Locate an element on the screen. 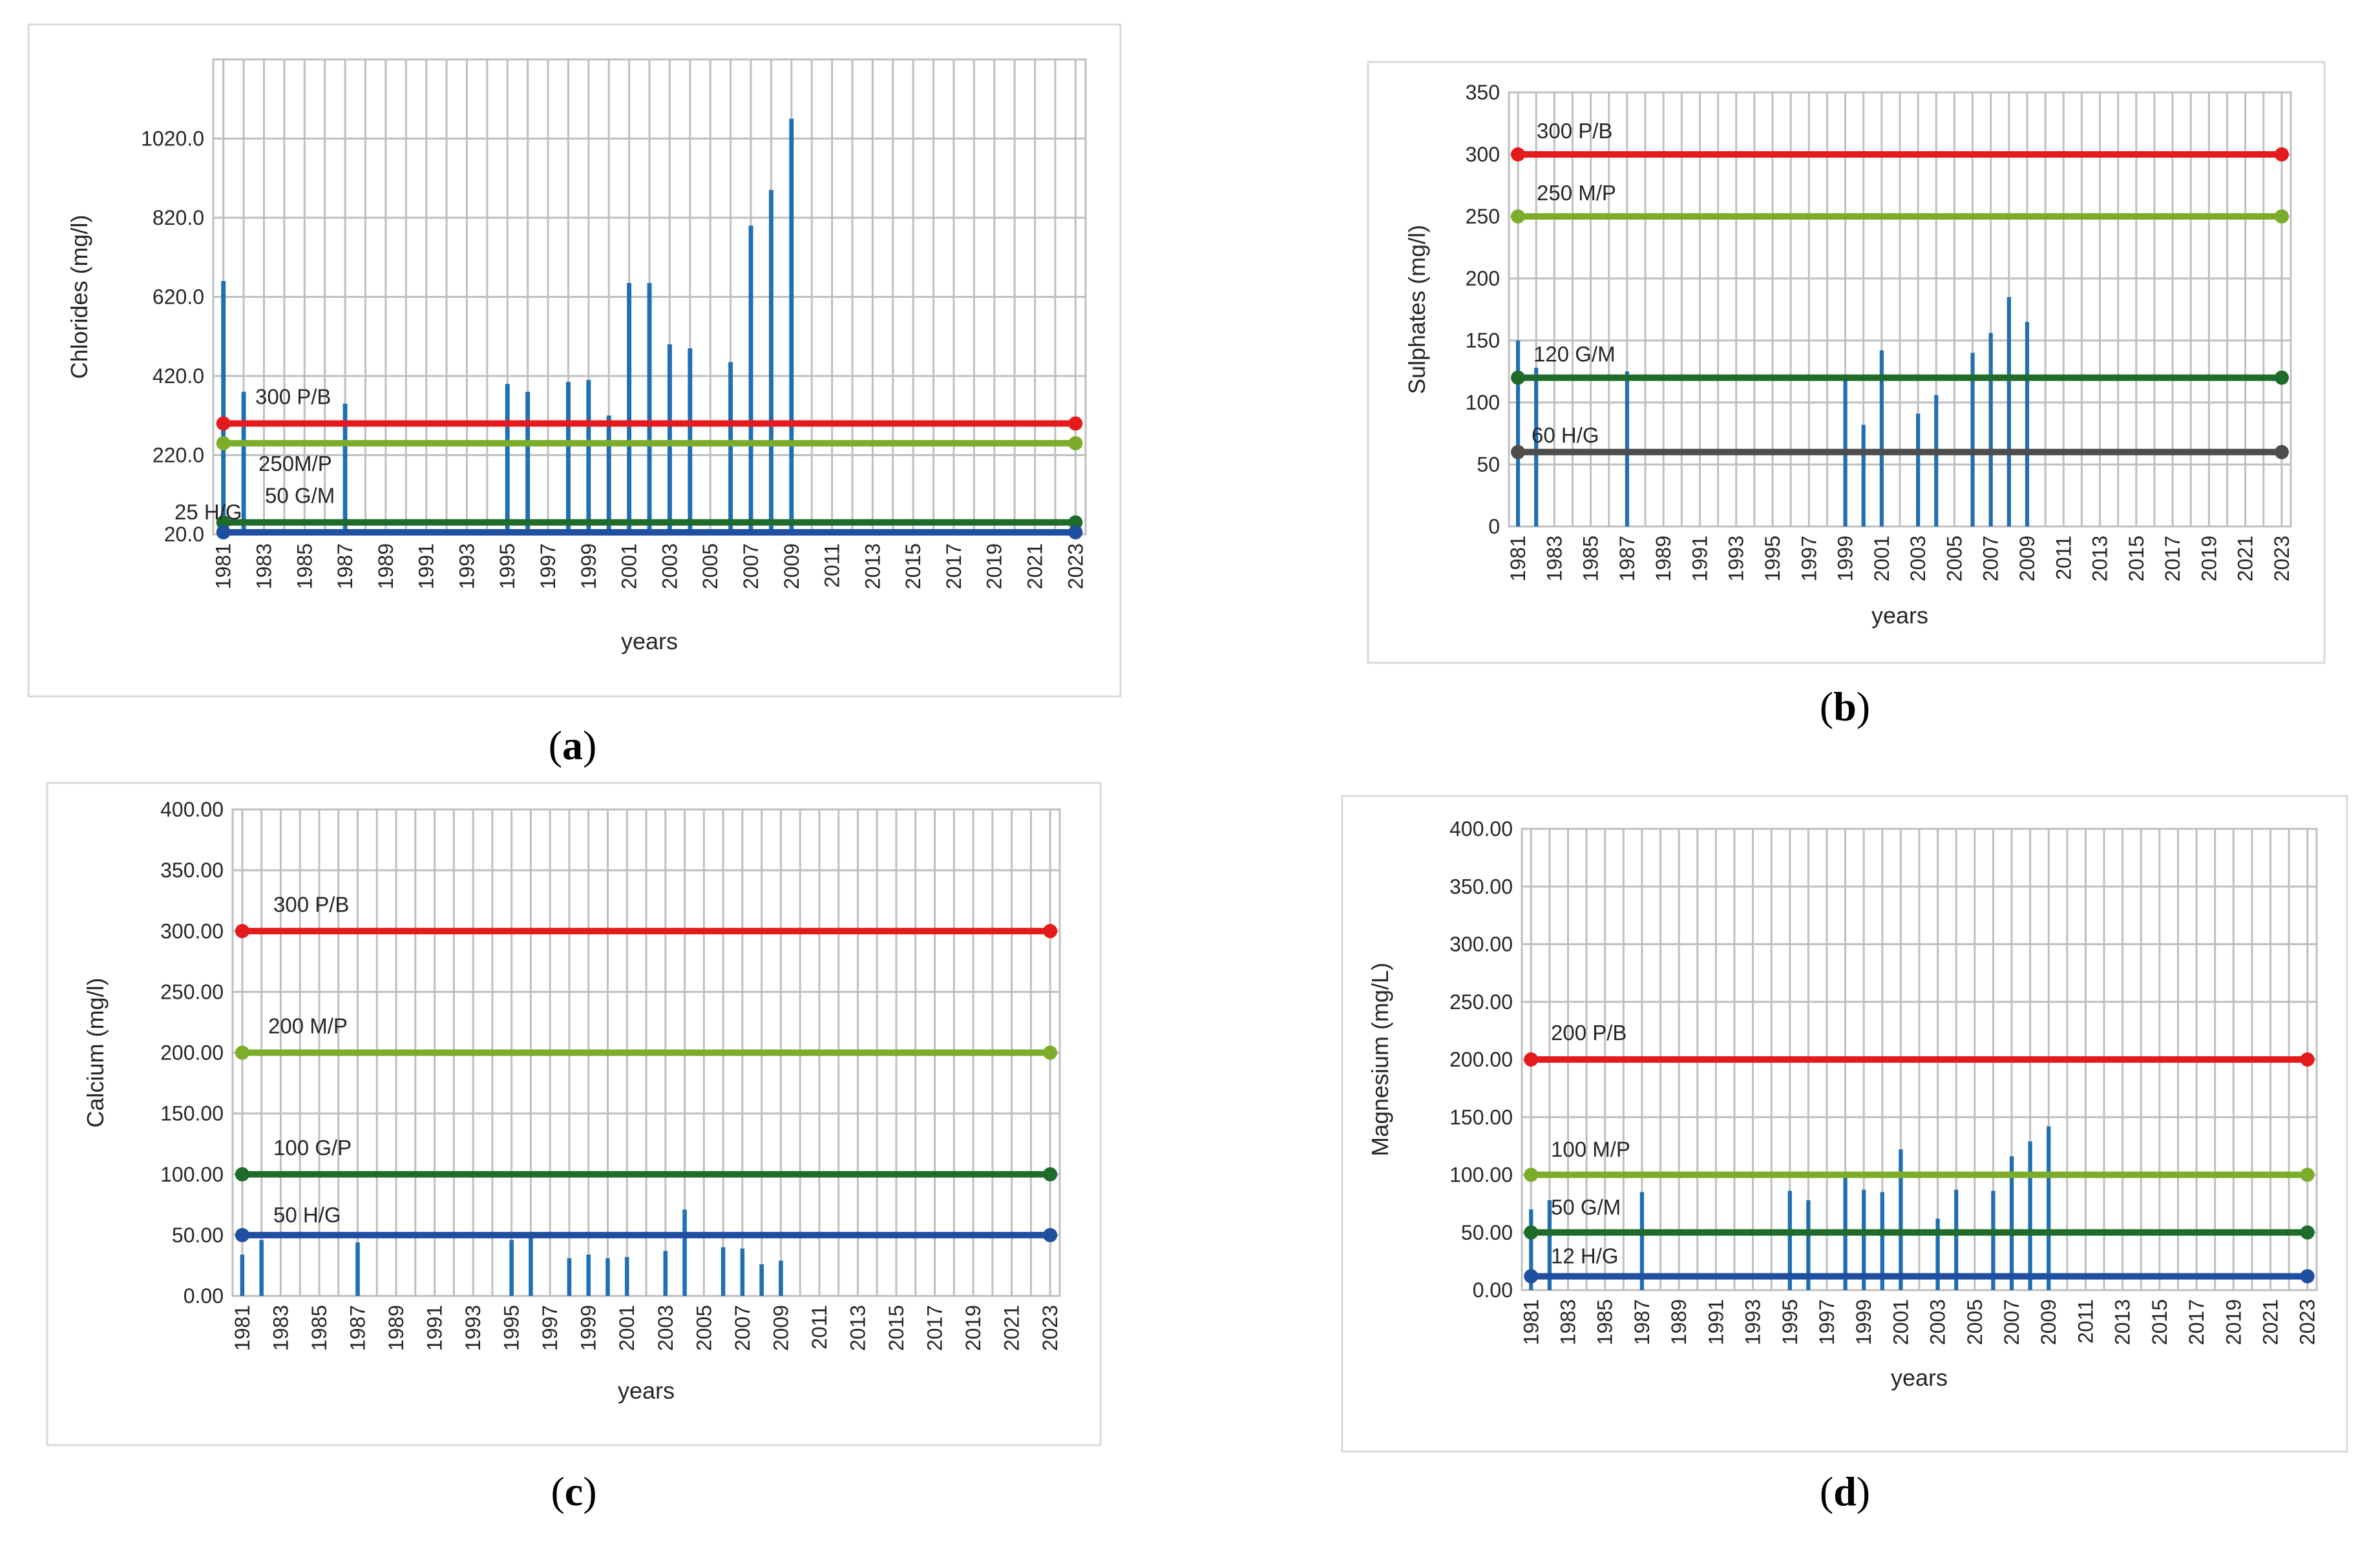 The width and height of the screenshot is (2380, 1544). bar-1981 is located at coordinates (224, 408).